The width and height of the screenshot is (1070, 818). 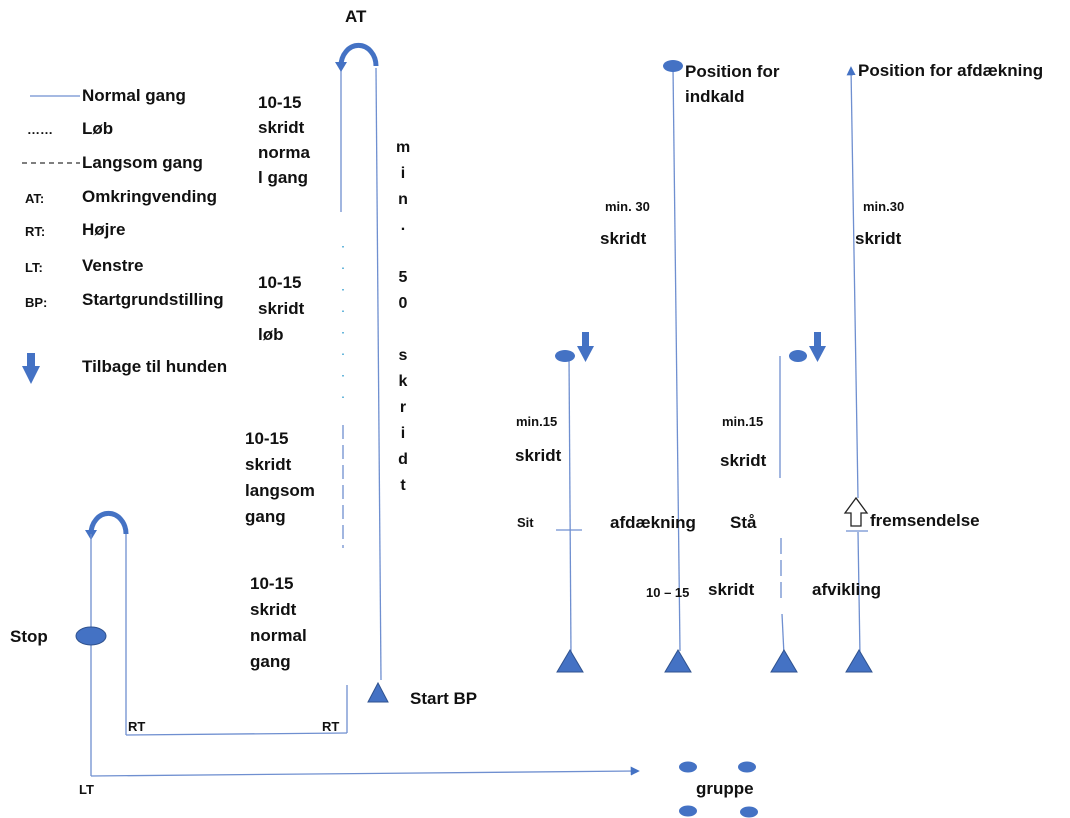 I want to click on stop-marker, so click(x=91, y=636).